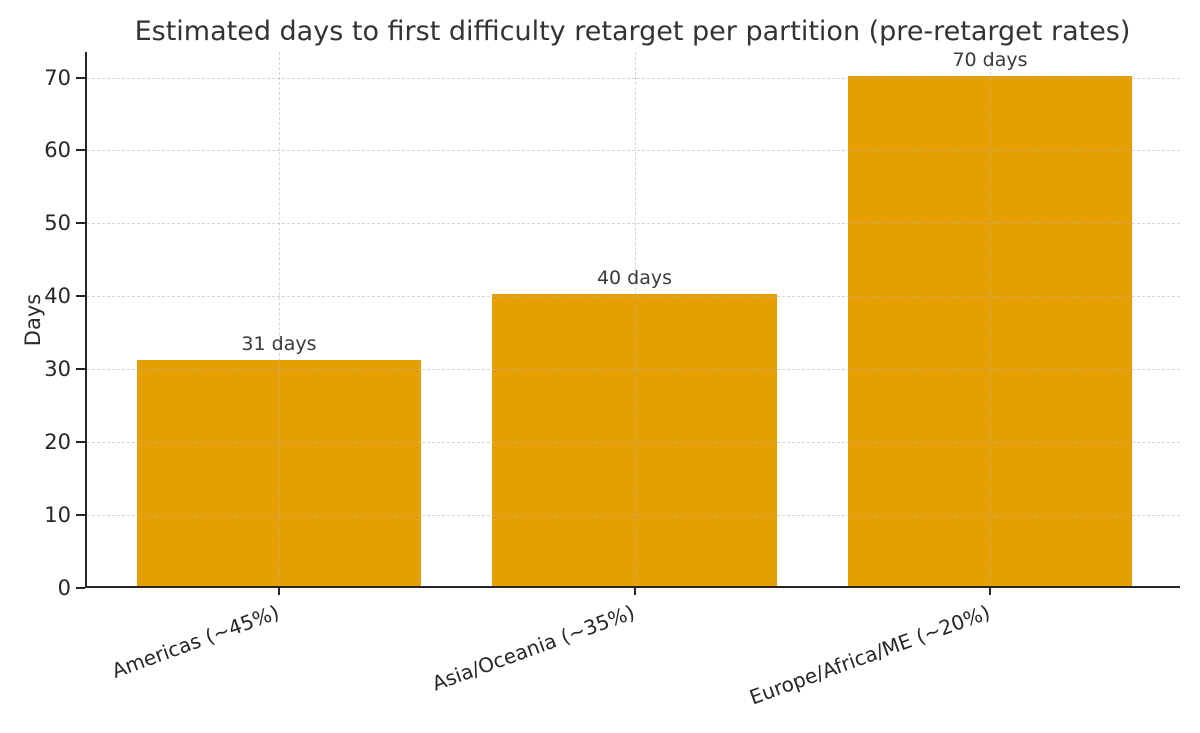 The image size is (1200, 733). What do you see at coordinates (990, 59) in the screenshot?
I see `bar-value-label: 70 days` at bounding box center [990, 59].